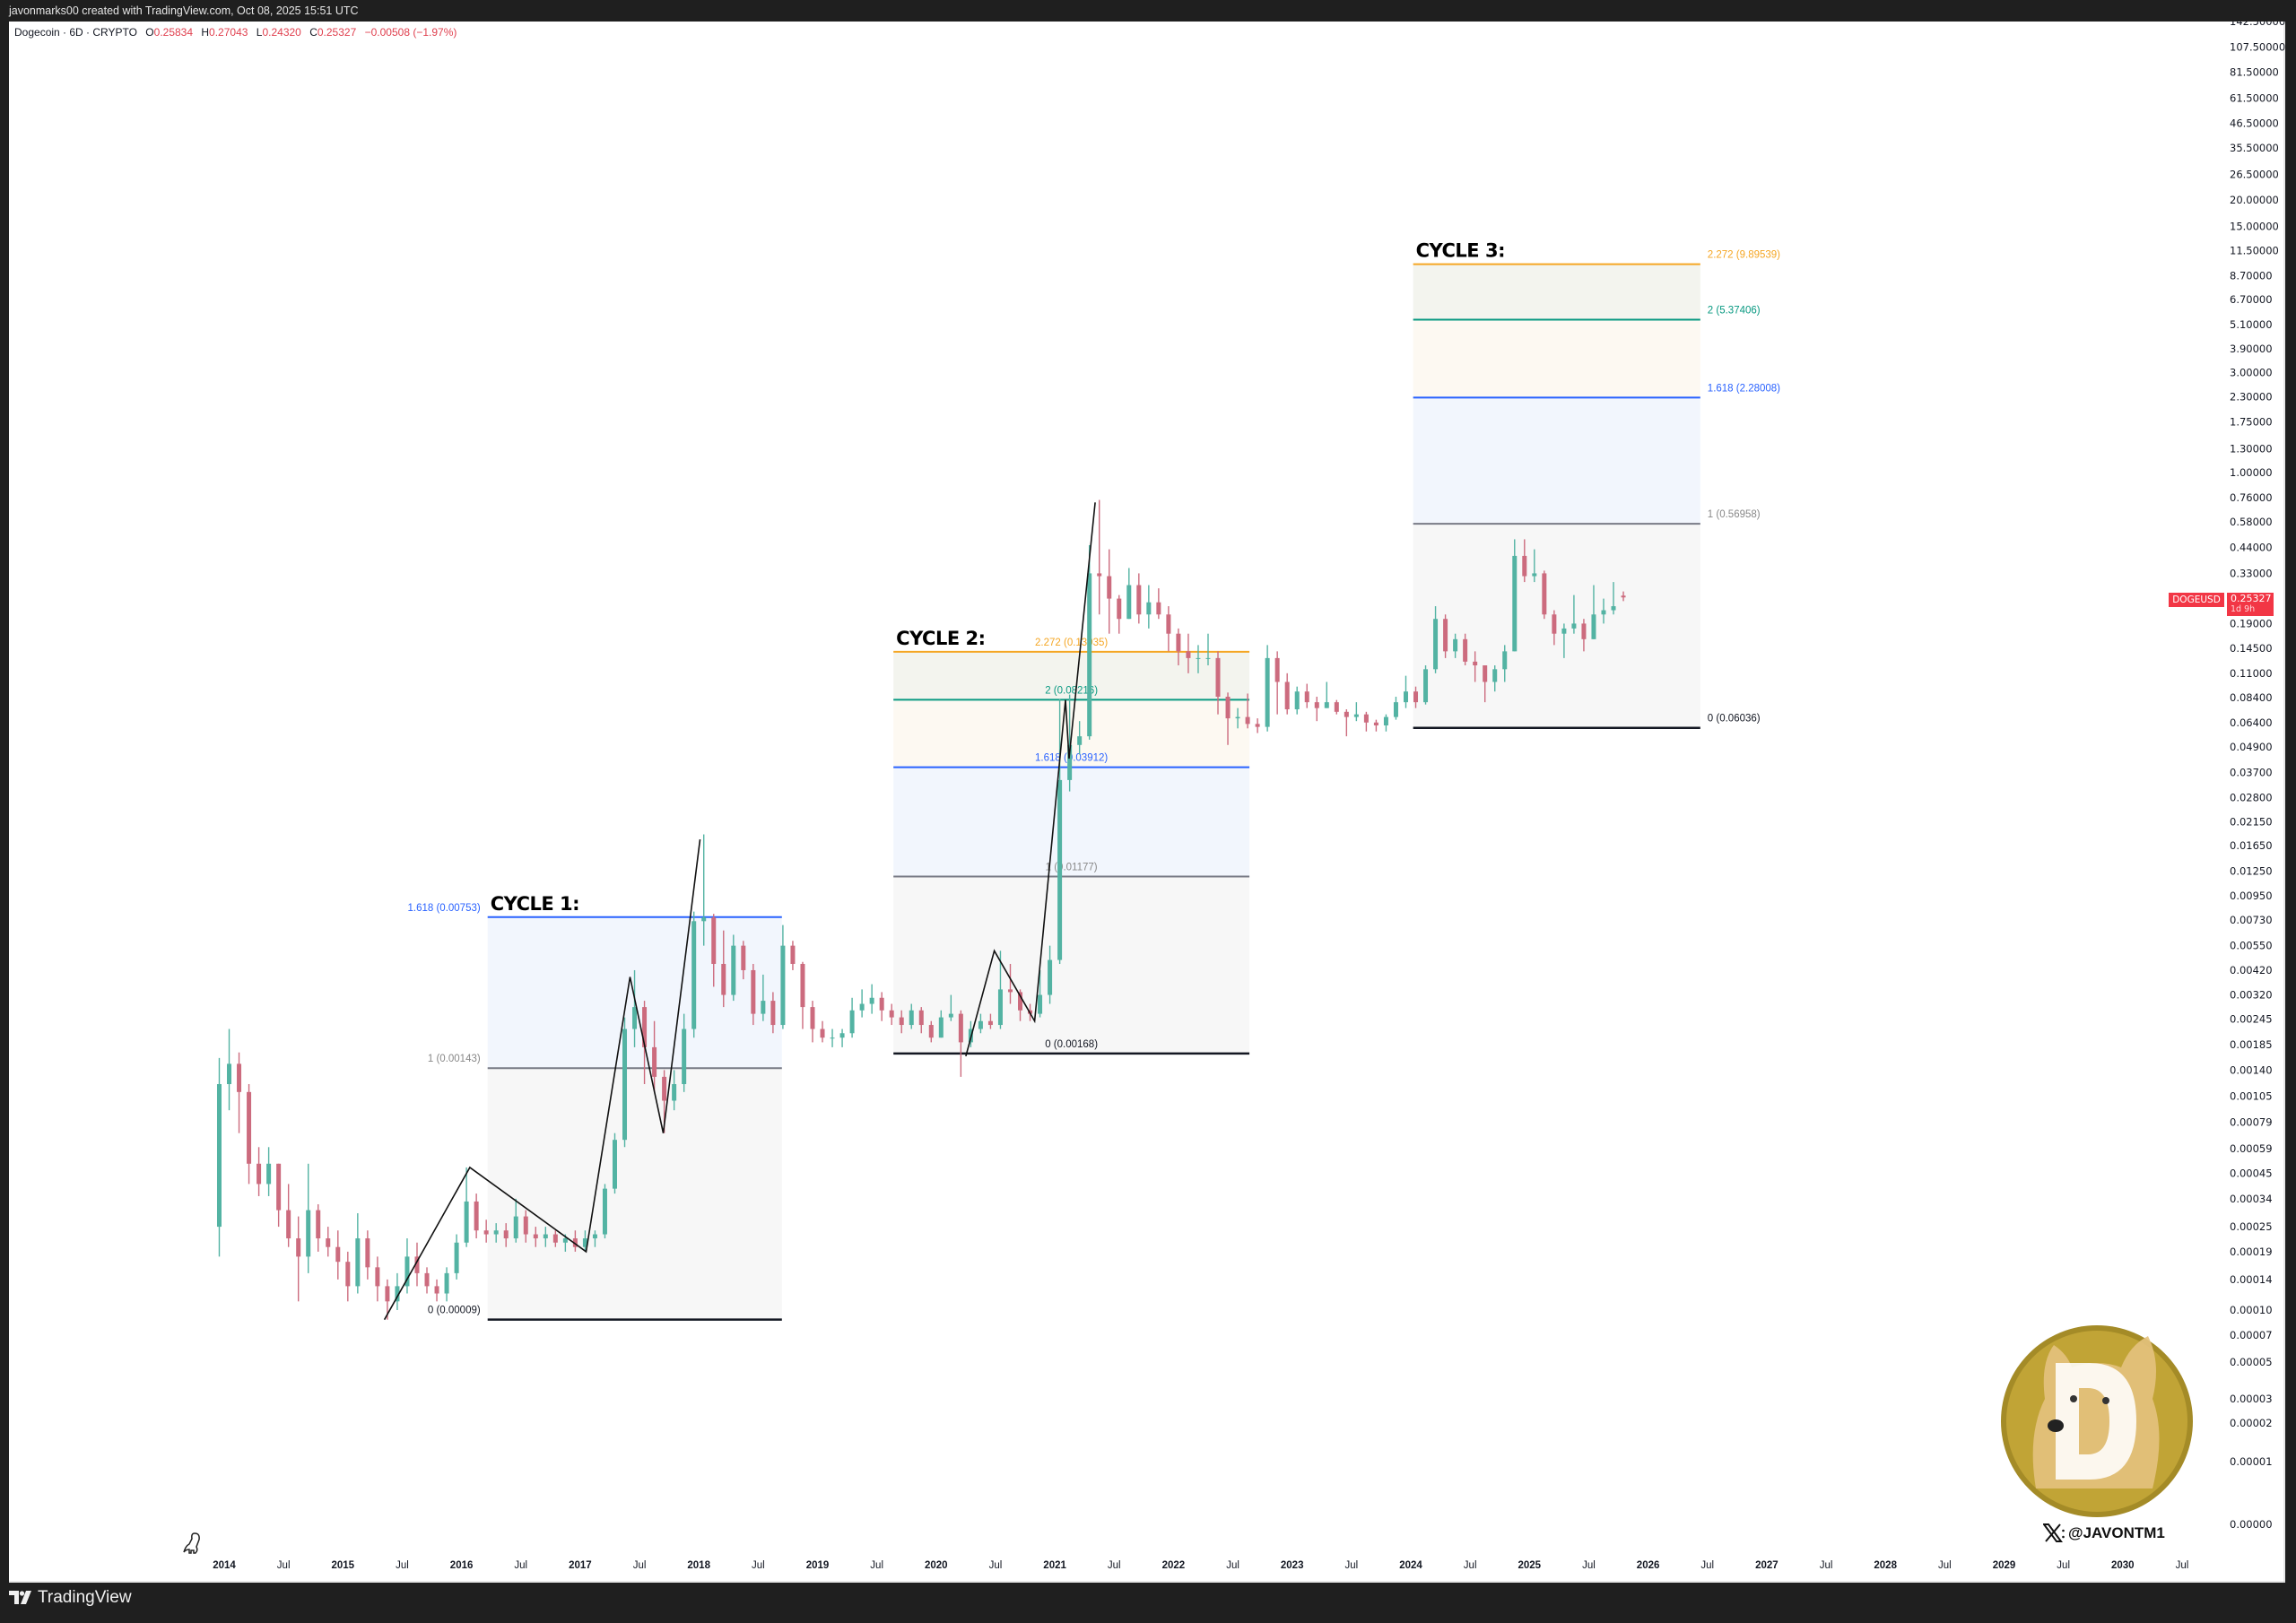 Image resolution: width=2296 pixels, height=1623 pixels. What do you see at coordinates (2251, 747) in the screenshot?
I see `price-tick-label: 0.04900` at bounding box center [2251, 747].